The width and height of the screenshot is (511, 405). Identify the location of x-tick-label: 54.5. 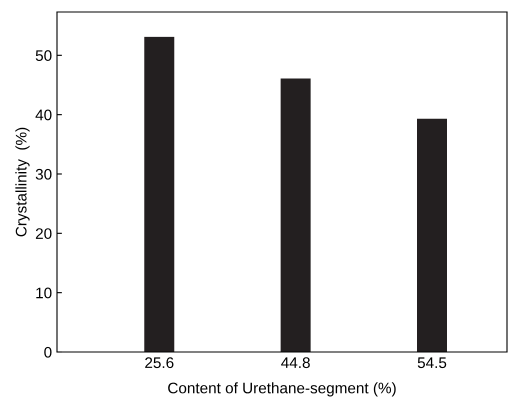
(432, 362).